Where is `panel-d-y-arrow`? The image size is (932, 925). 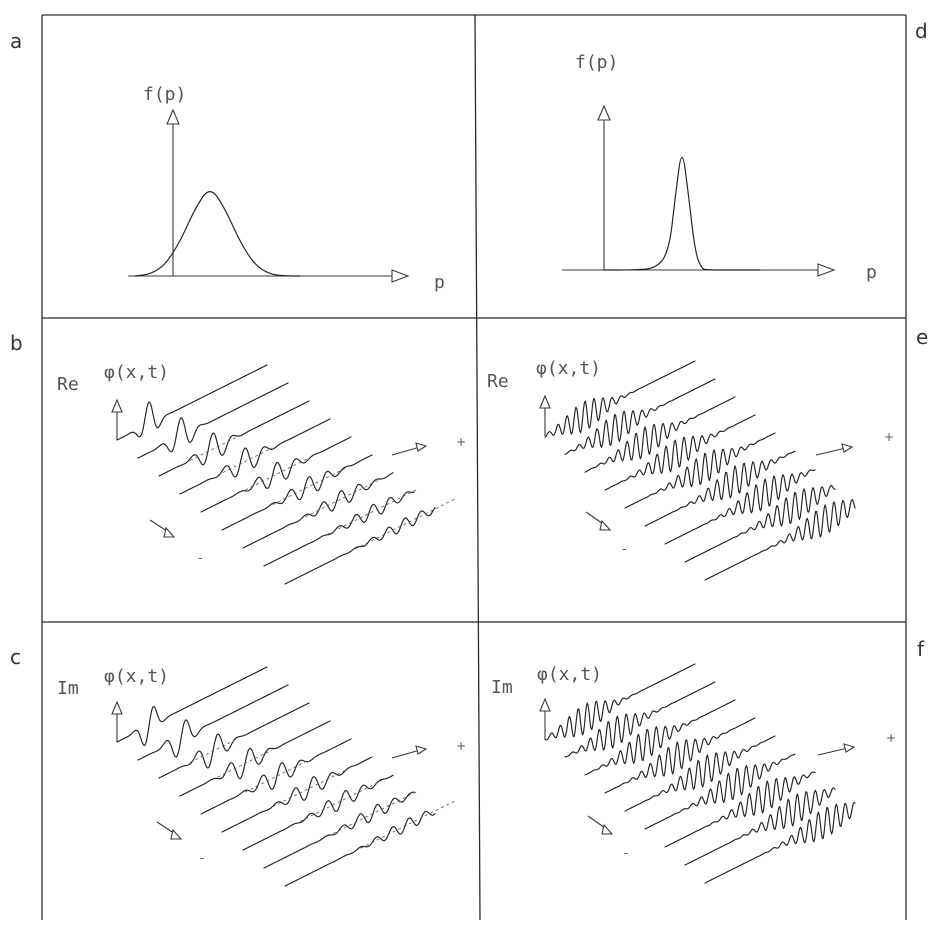
panel-d-y-arrow is located at coordinates (604, 112).